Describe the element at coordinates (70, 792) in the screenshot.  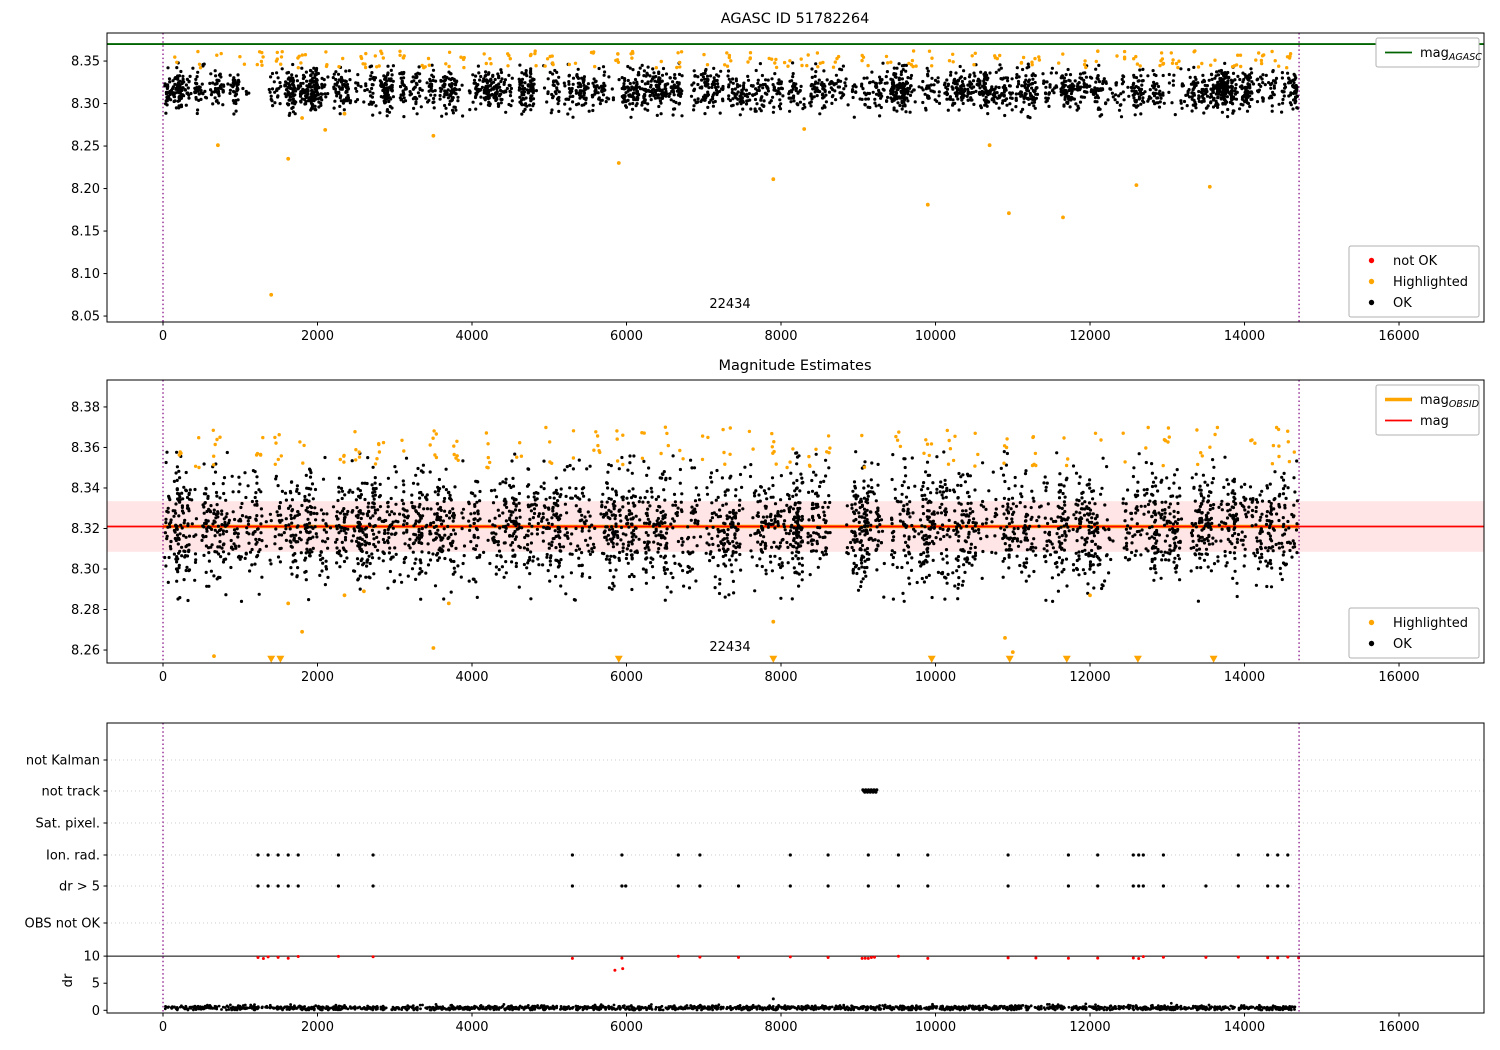
I see `flag-row-label: not track` at that location.